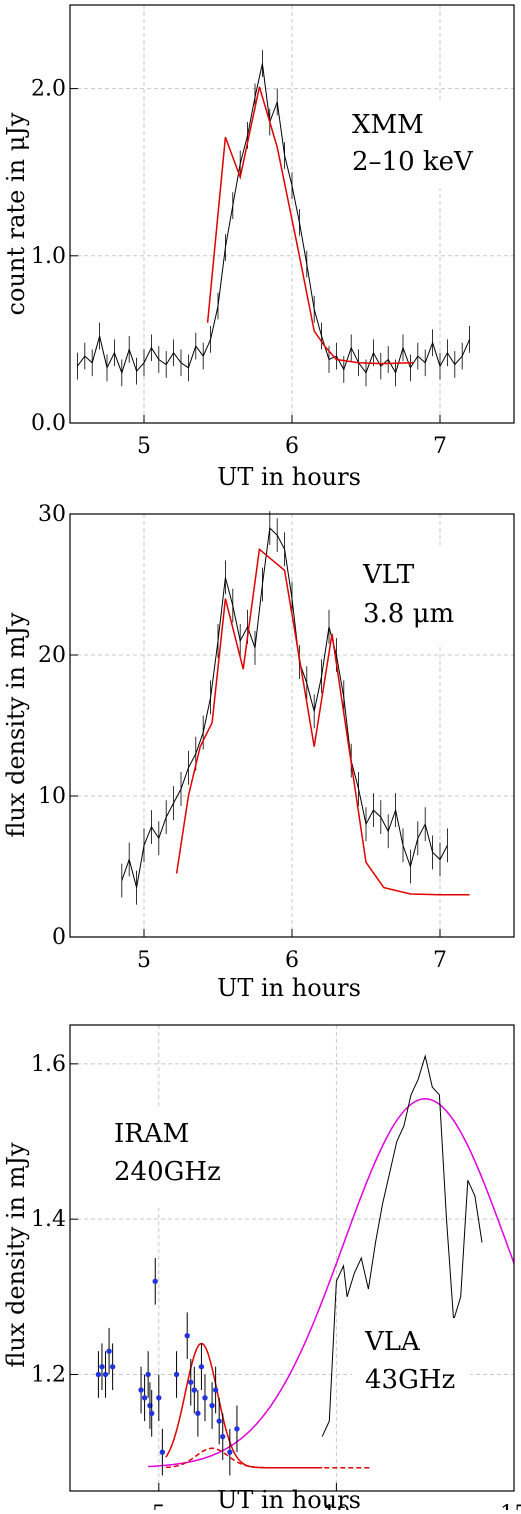 Image resolution: width=521 pixels, height=1514 pixels. What do you see at coordinates (410, 1380) in the screenshot?
I see `vla-frequency-label: 43GHz` at bounding box center [410, 1380].